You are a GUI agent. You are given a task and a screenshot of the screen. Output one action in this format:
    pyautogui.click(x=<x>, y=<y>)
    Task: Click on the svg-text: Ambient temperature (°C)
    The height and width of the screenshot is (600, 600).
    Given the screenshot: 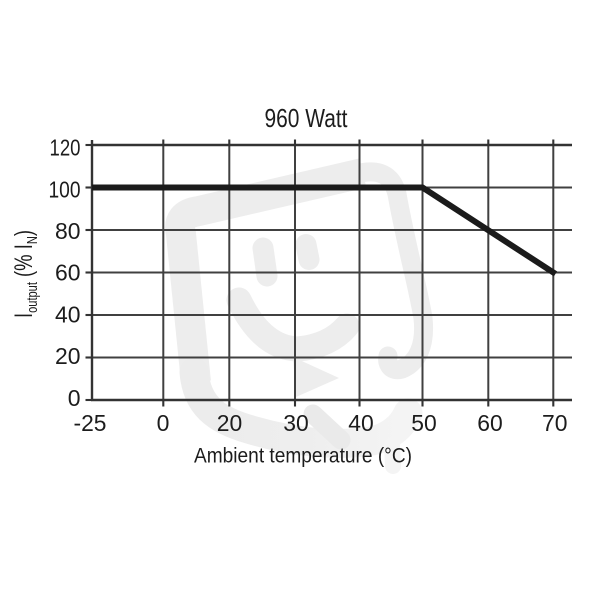 What is the action you would take?
    pyautogui.click(x=303, y=456)
    